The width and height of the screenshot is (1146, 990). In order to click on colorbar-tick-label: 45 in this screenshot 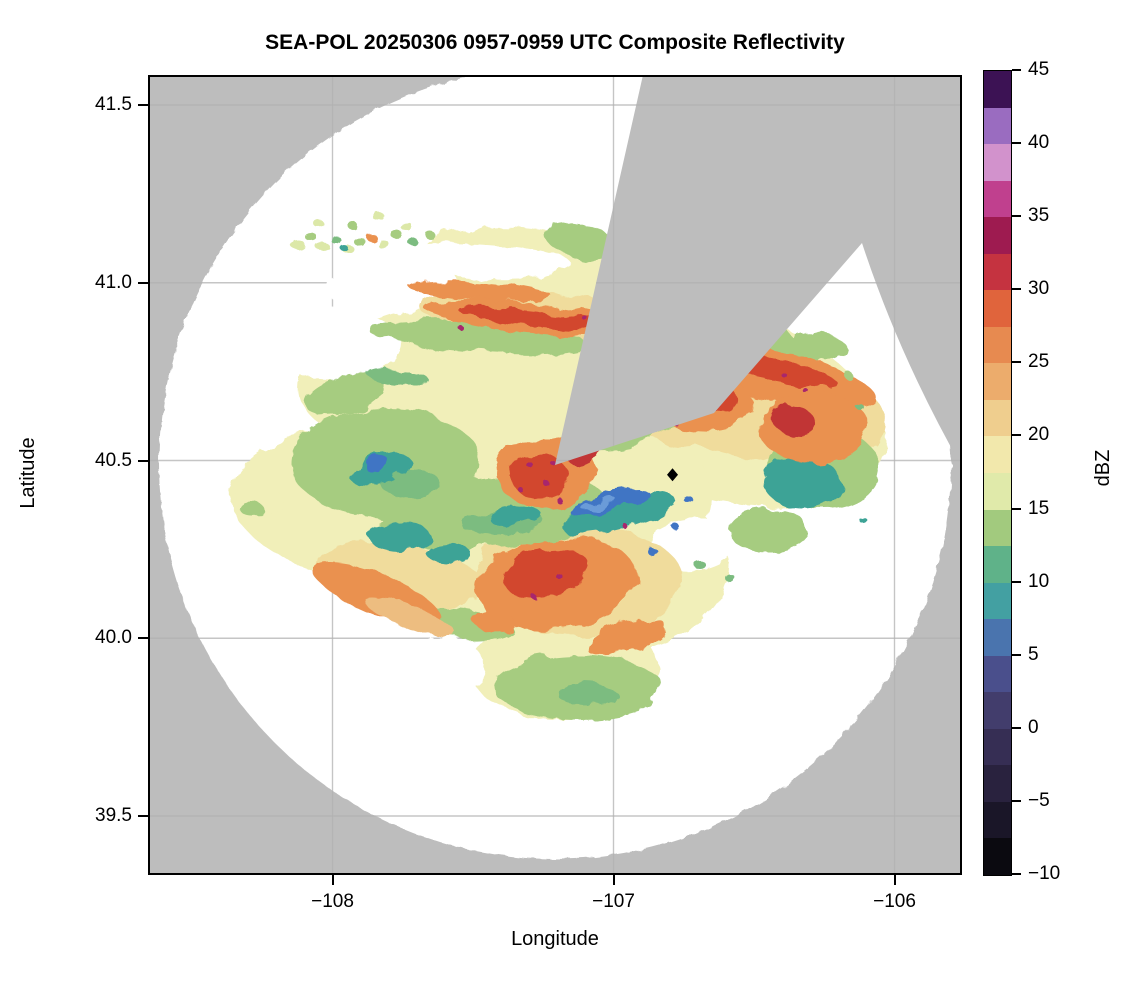, I will do `click(1039, 69)`.